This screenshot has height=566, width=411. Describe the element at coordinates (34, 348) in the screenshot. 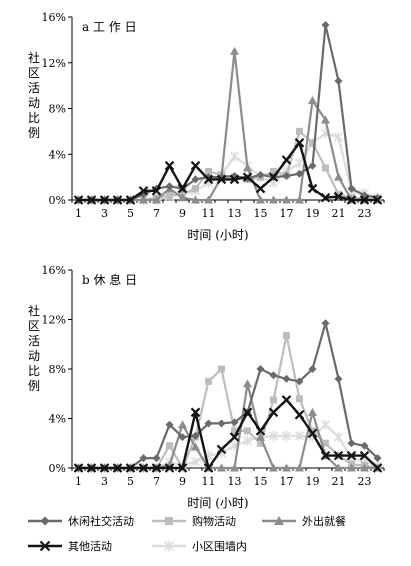

I see `y-axis-title: 社区活动比例` at that location.